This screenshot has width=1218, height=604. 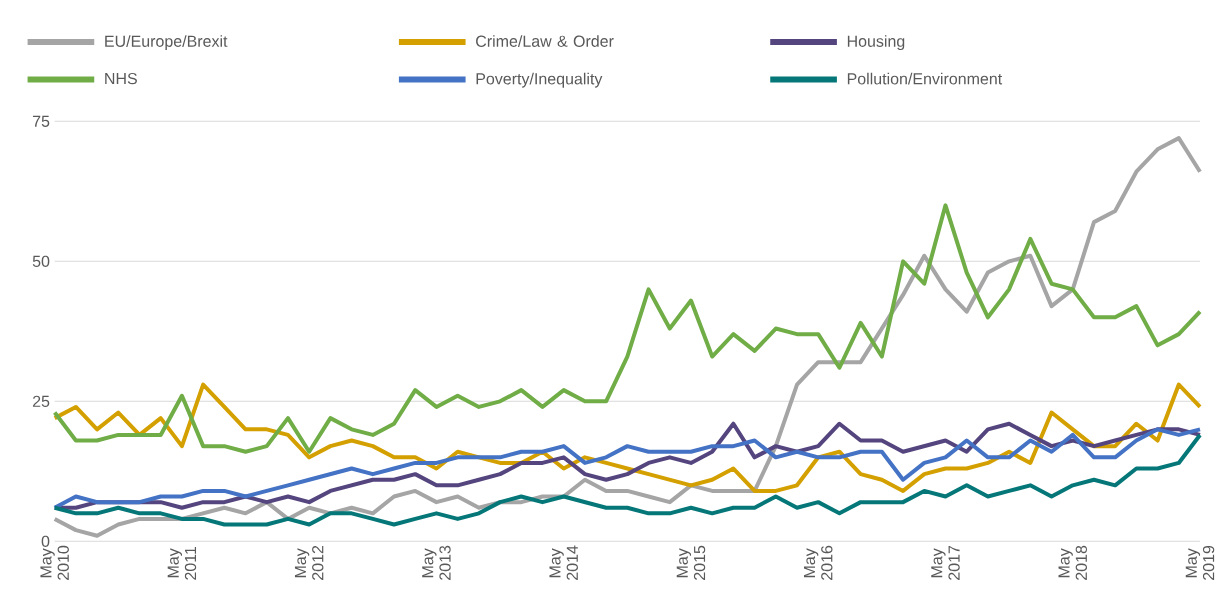 What do you see at coordinates (1072, 562) in the screenshot?
I see `x-tick-label: May 2018` at bounding box center [1072, 562].